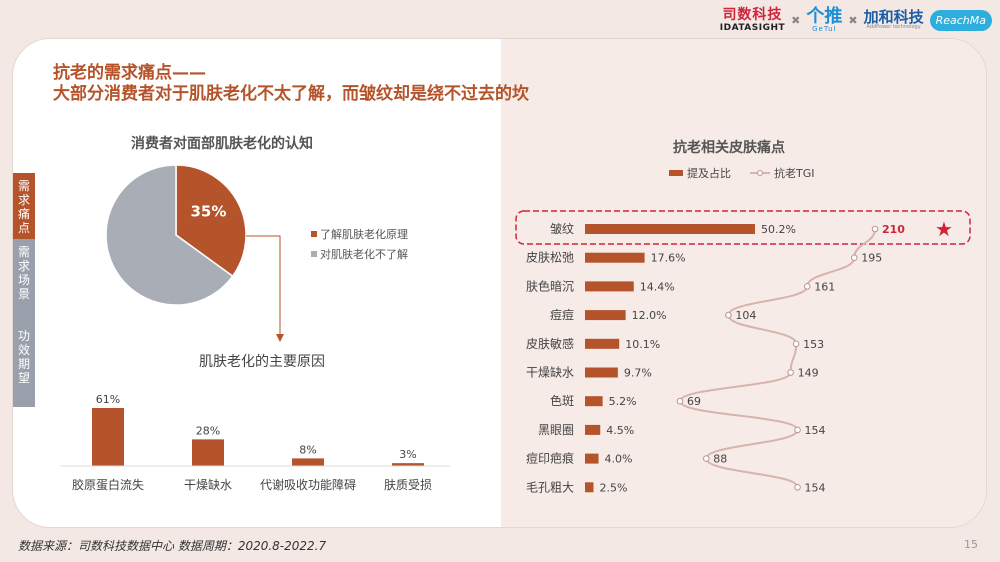 This screenshot has height=562, width=1000. What do you see at coordinates (808, 373) in the screenshot?
I see `tgi-value-label: 149` at bounding box center [808, 373].